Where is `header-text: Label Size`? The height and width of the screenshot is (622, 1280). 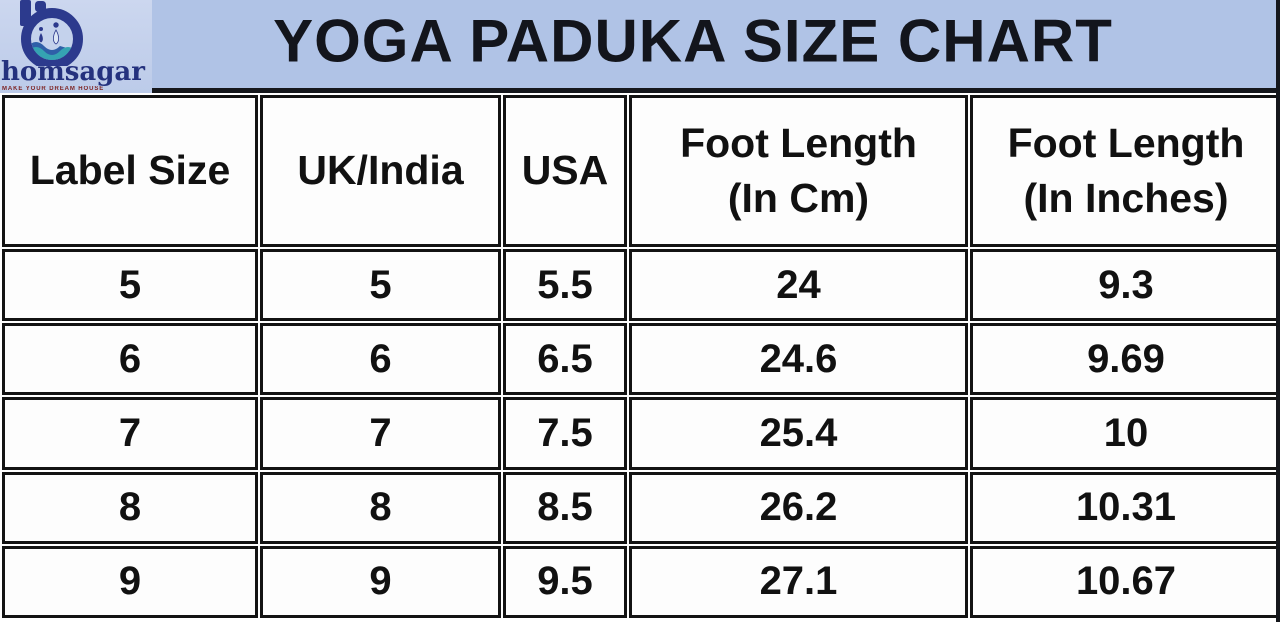 header-text: Label Size is located at coordinates (130, 170).